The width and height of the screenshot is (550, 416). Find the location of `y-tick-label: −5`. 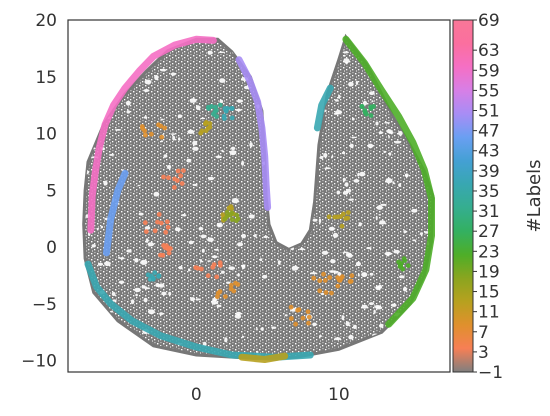

y-tick-label: −5 is located at coordinates (44, 305).